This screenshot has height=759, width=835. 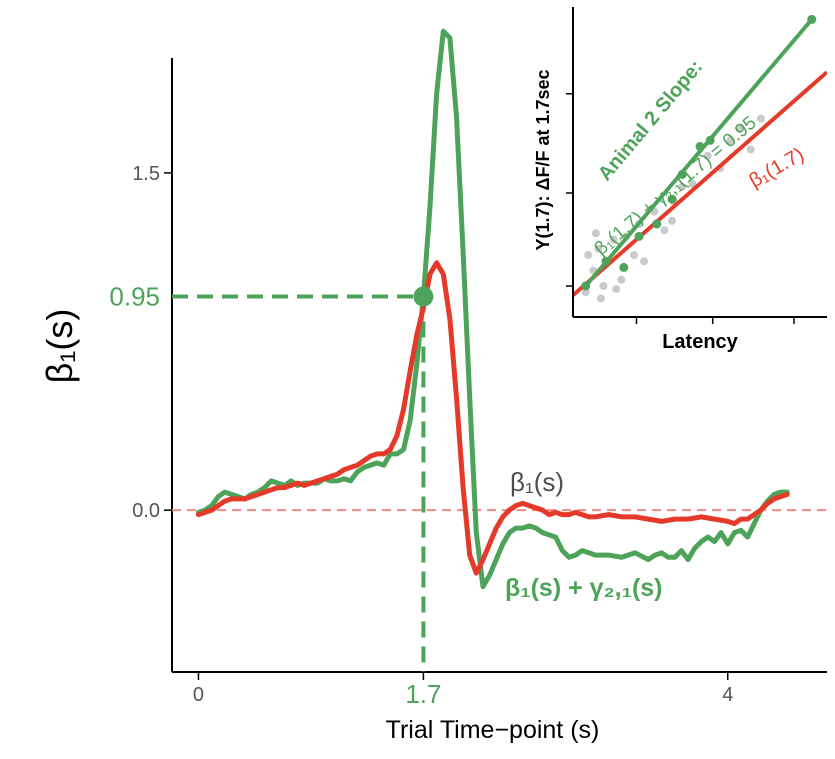 I want to click on inset-plot-area, so click(x=700, y=158).